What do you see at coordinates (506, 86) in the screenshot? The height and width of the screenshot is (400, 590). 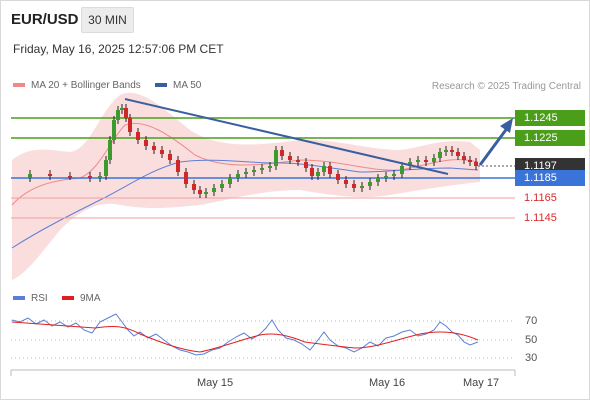 I see `research-credit: Research © 2025 Trading Central` at bounding box center [506, 86].